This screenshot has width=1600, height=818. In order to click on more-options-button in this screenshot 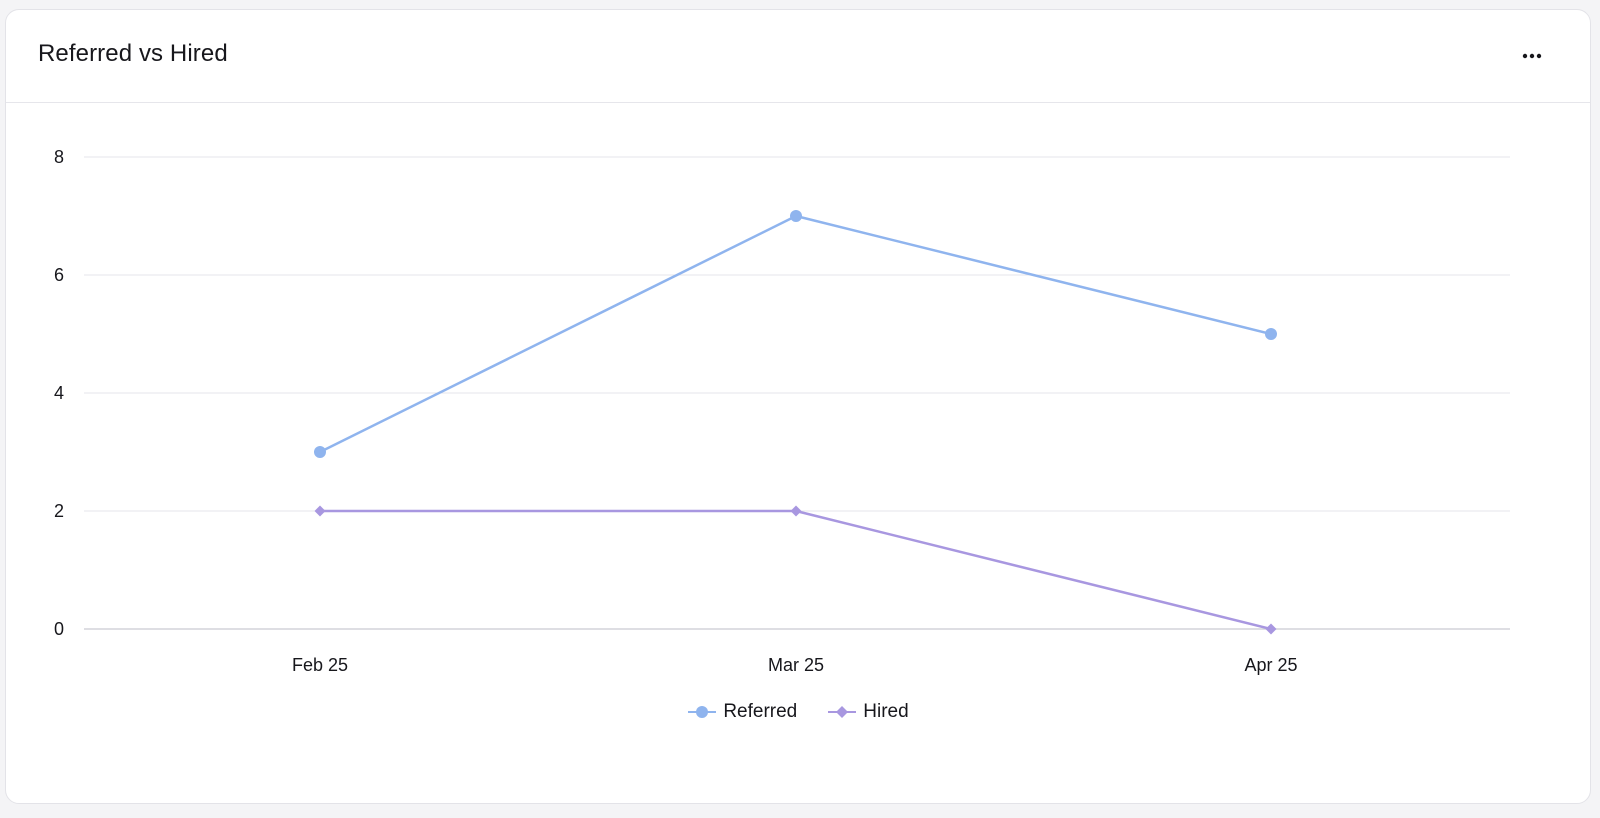, I will do `click(1532, 56)`.